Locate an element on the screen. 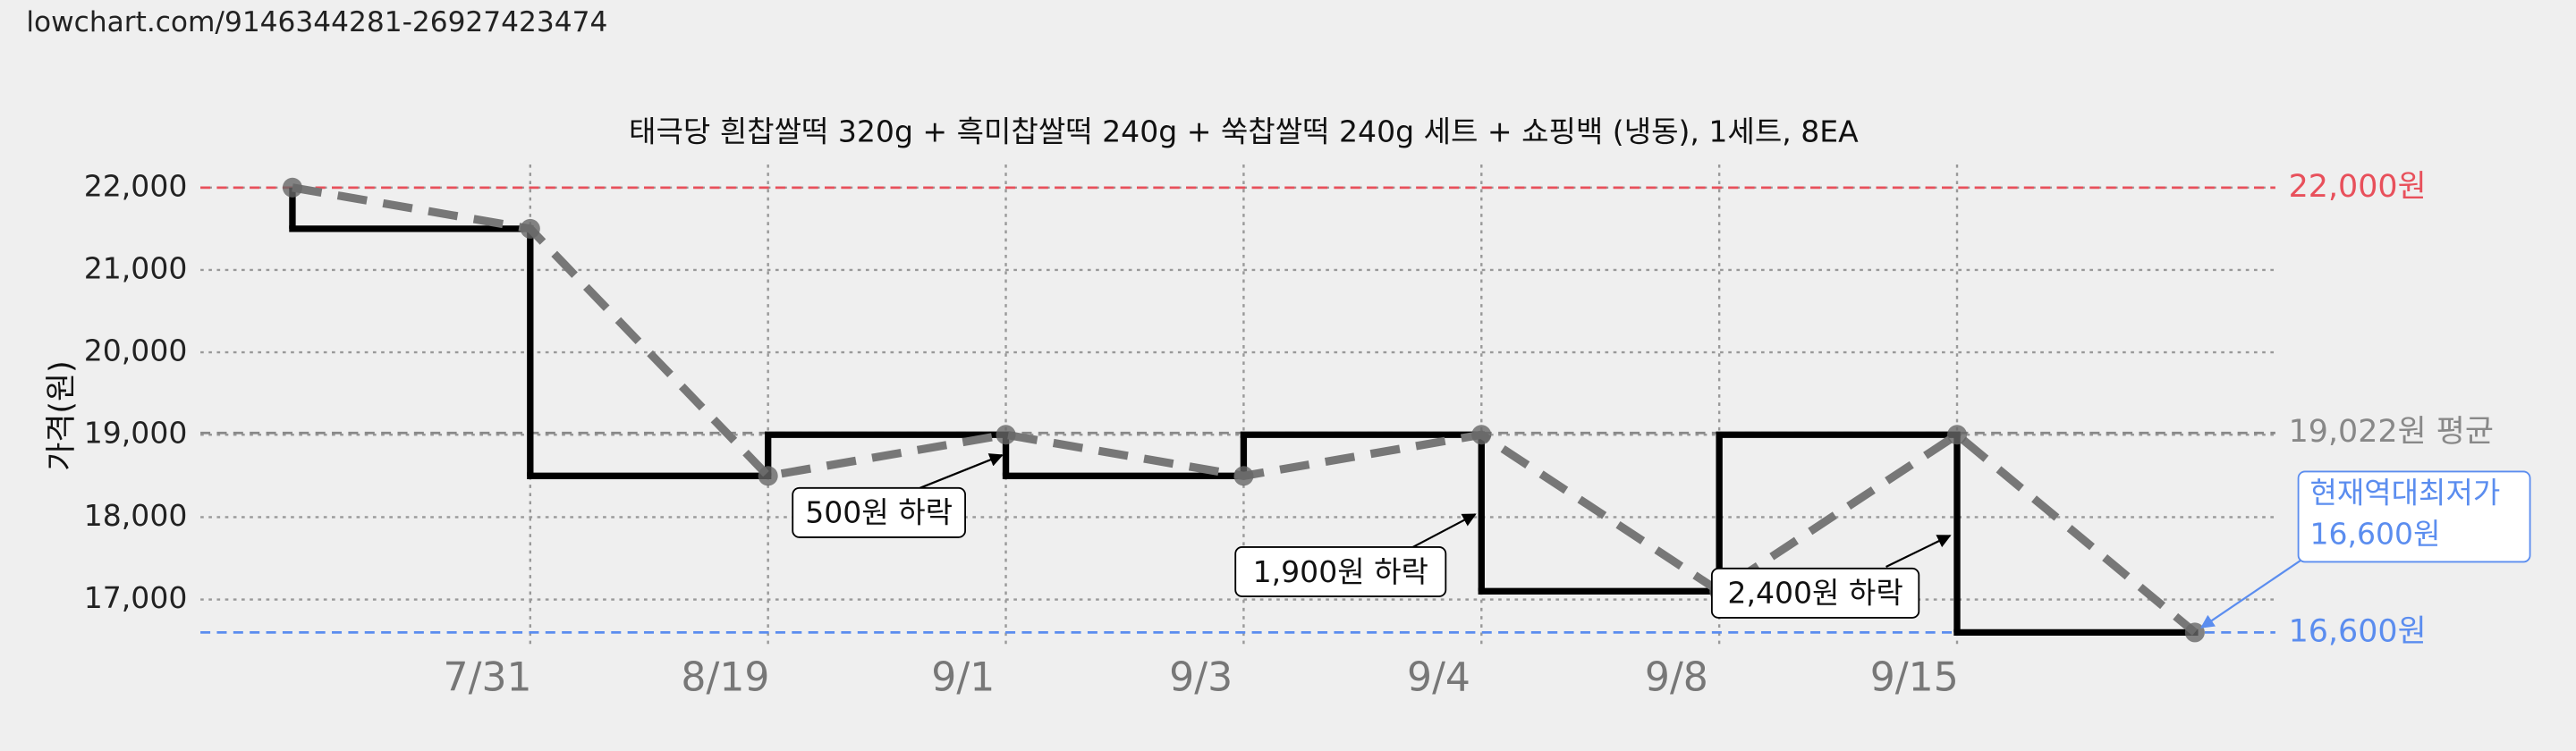  x-tick-label: 8/19 is located at coordinates (725, 678).